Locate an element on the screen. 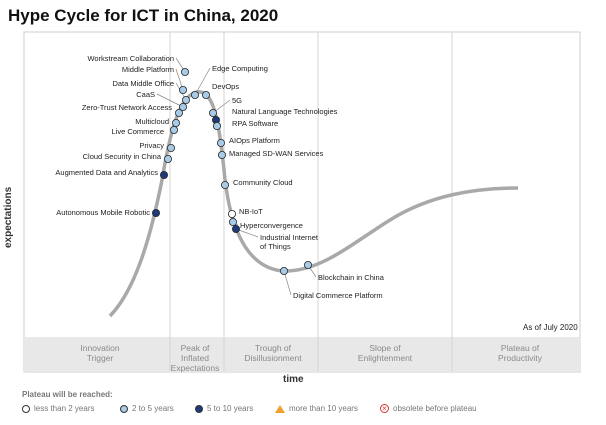 The height and width of the screenshot is (425, 606). phase-trough: Trough of Disillusionment is located at coordinates (273, 353).